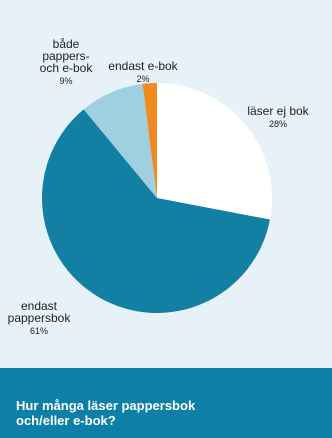 The image size is (332, 438). Describe the element at coordinates (67, 61) in the screenshot. I see `slice-label-3: både pappers-och e-bok 9%` at that location.